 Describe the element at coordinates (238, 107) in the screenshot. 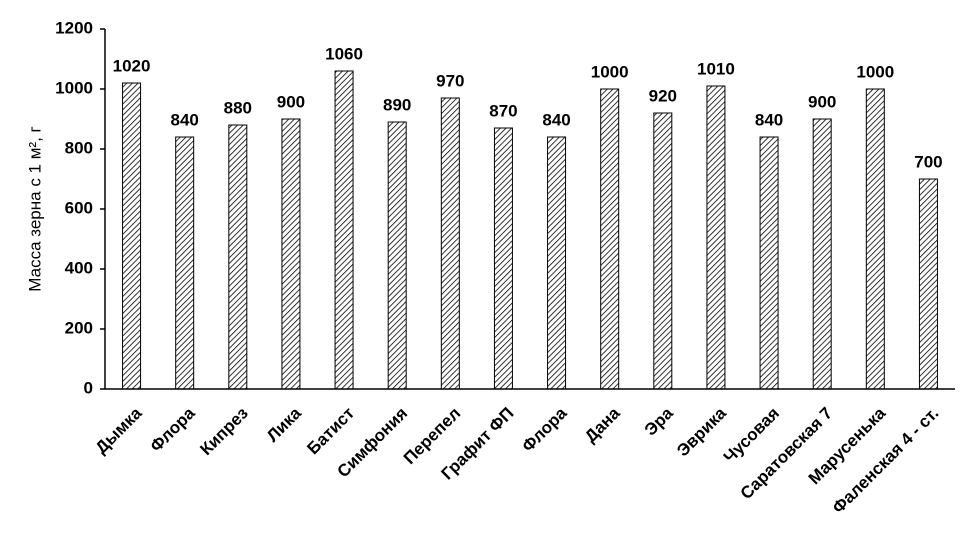

I see `data-label: 880` at that location.